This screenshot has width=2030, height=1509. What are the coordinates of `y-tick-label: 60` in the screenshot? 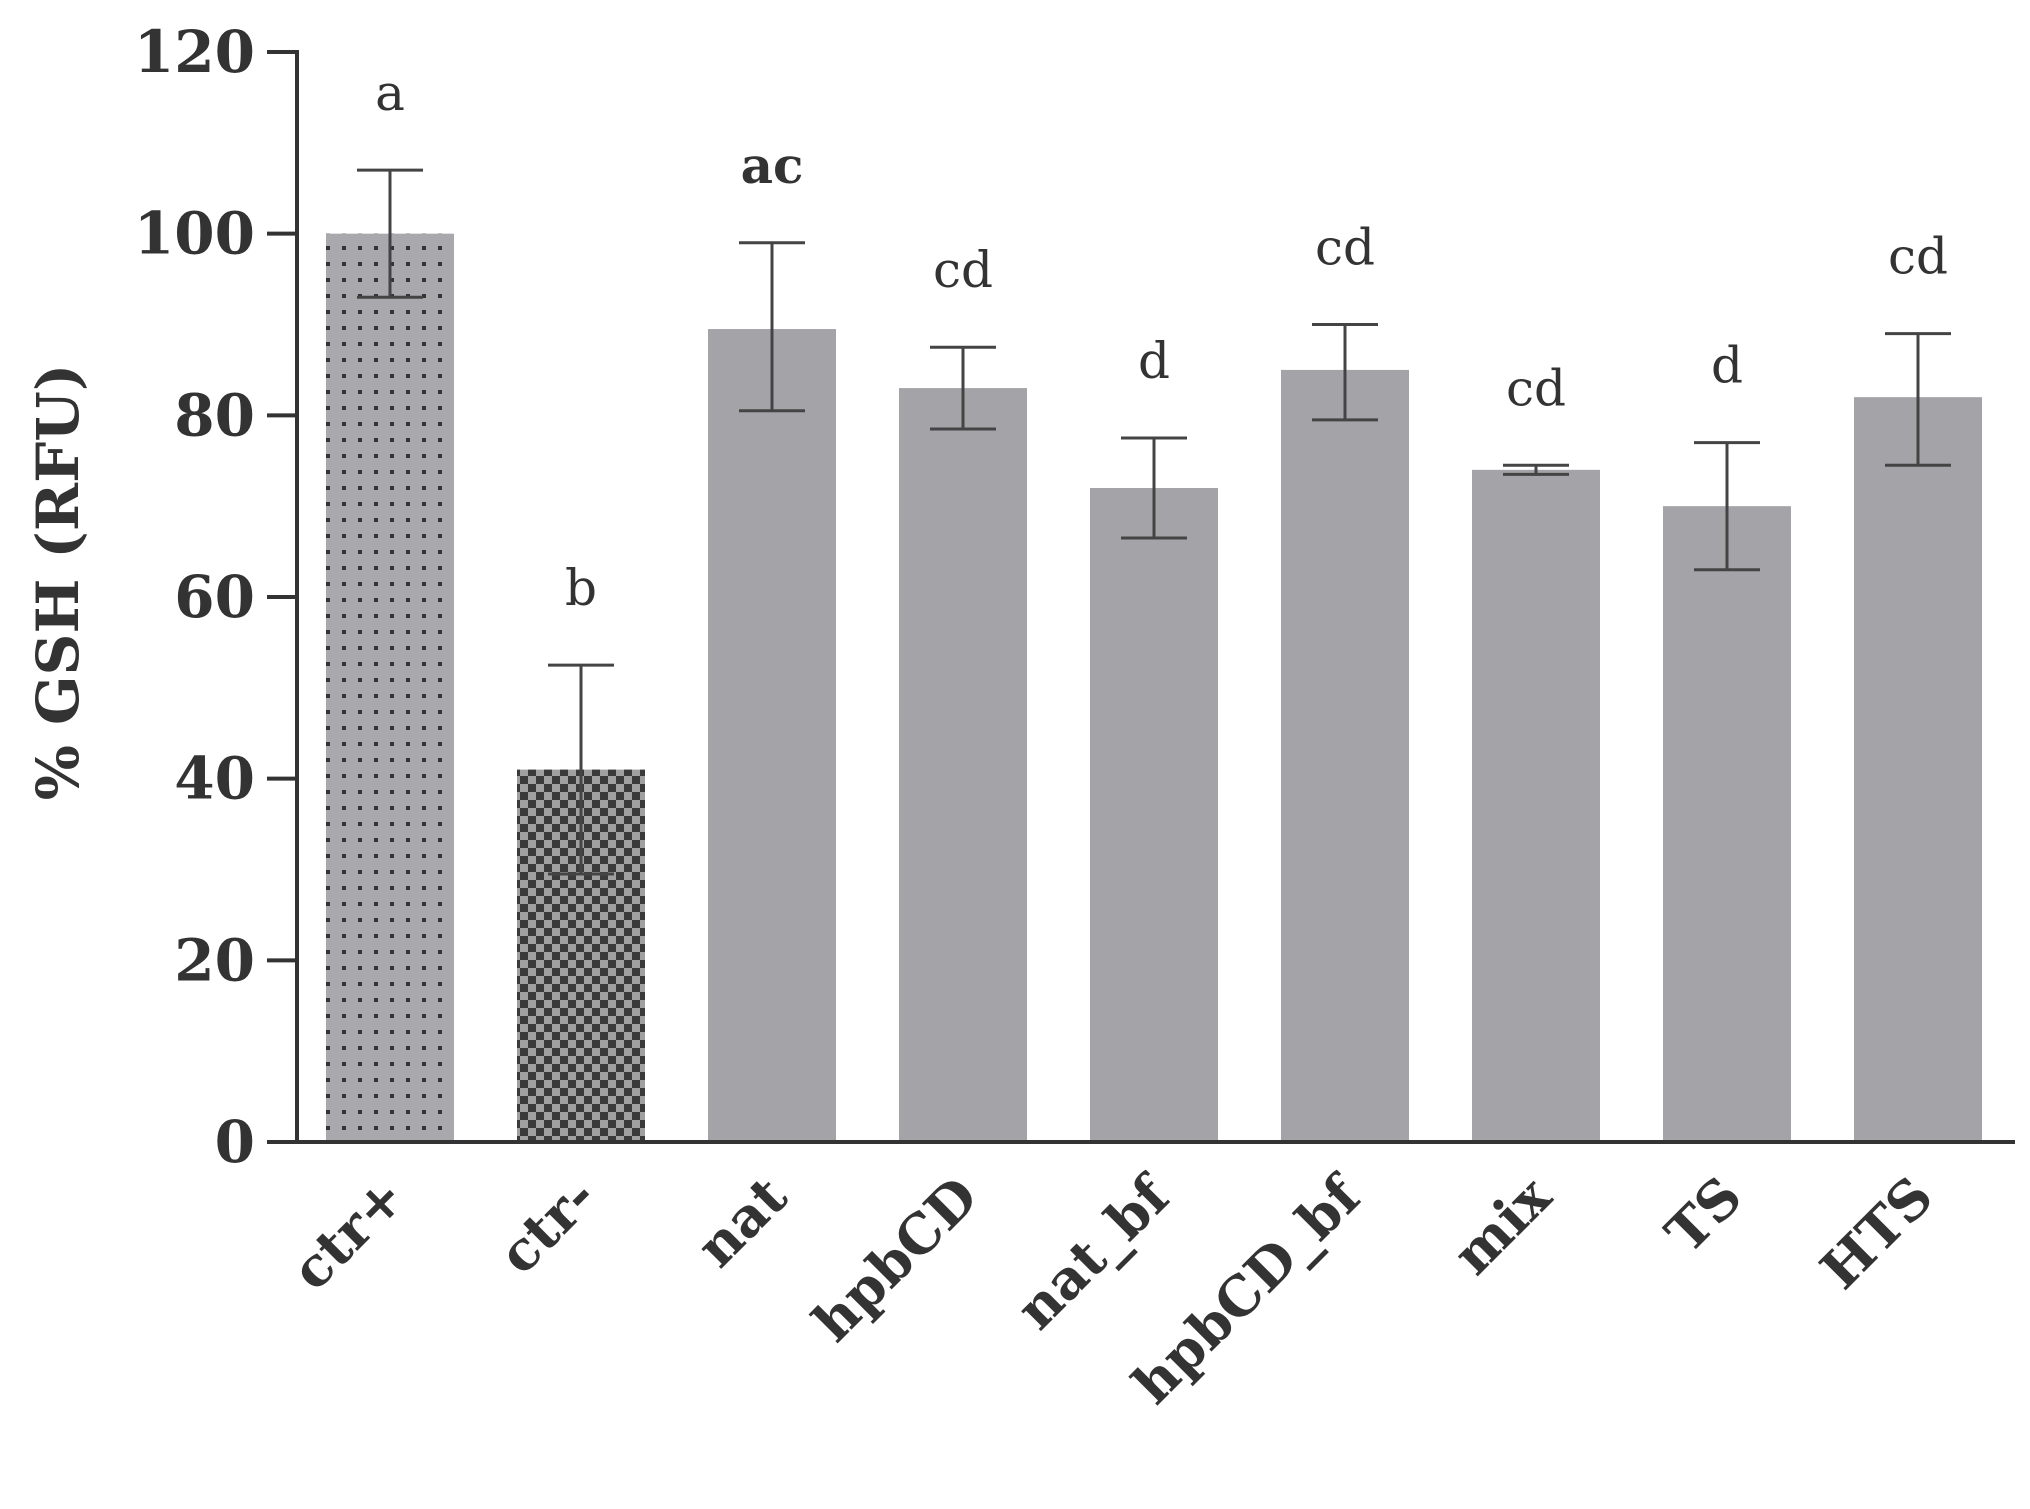 It's located at (214, 597).